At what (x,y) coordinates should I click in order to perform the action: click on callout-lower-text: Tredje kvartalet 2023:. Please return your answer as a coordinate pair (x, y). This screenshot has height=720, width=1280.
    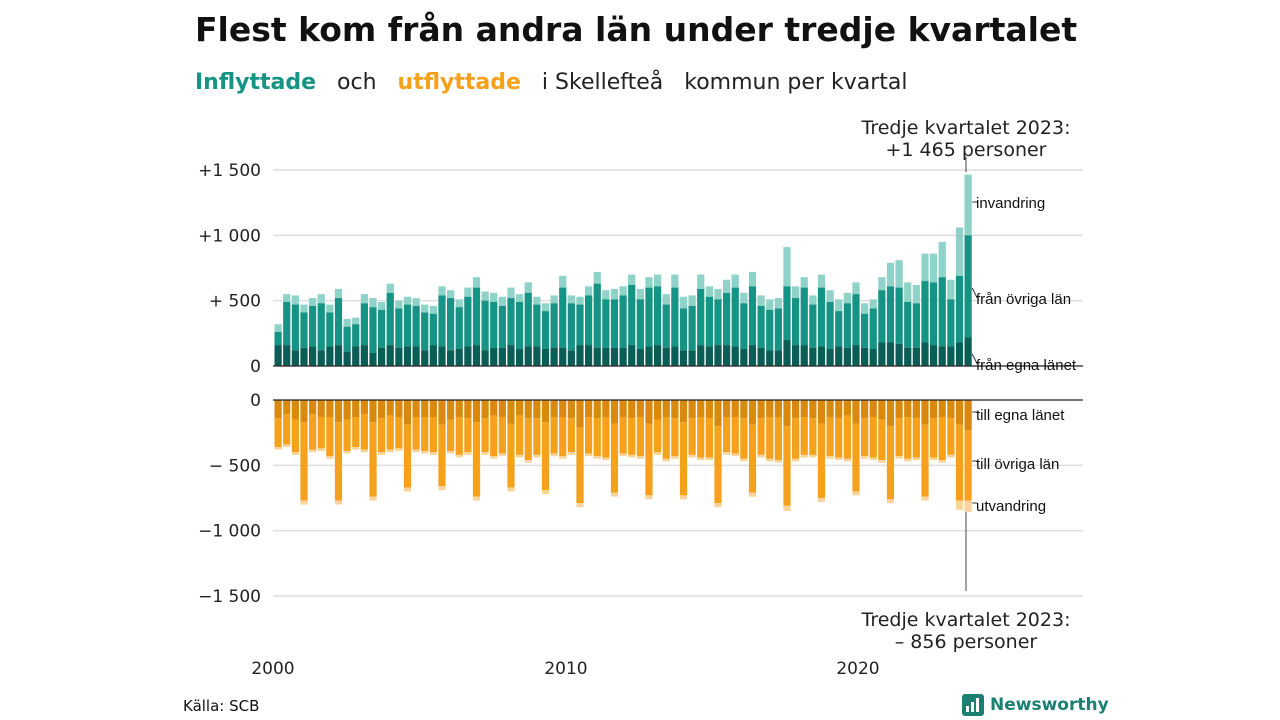
    Looking at the image, I should click on (966, 620).